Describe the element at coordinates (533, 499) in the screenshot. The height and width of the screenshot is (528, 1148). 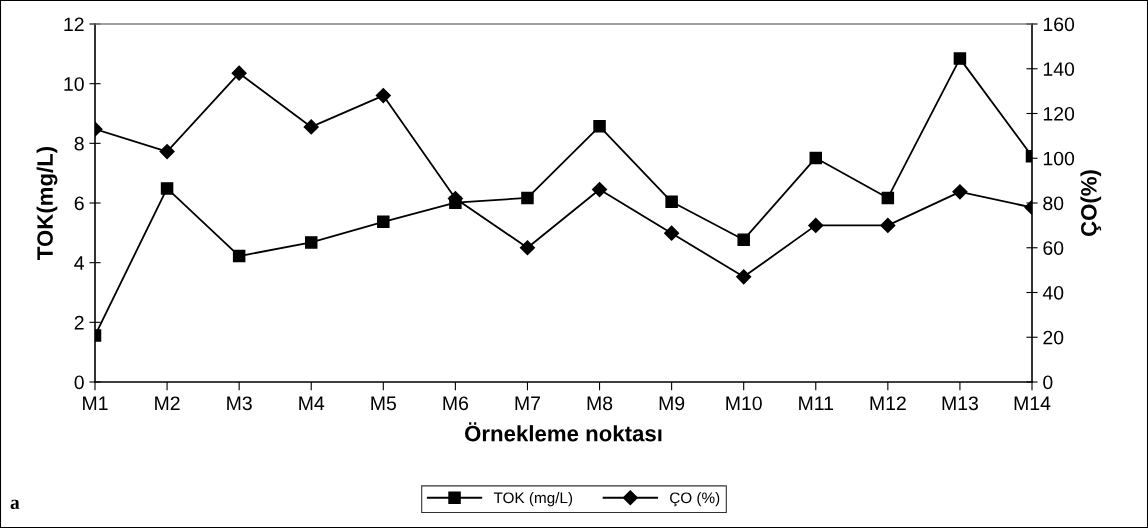
I see `legend-label: TOK (mg/L)` at that location.